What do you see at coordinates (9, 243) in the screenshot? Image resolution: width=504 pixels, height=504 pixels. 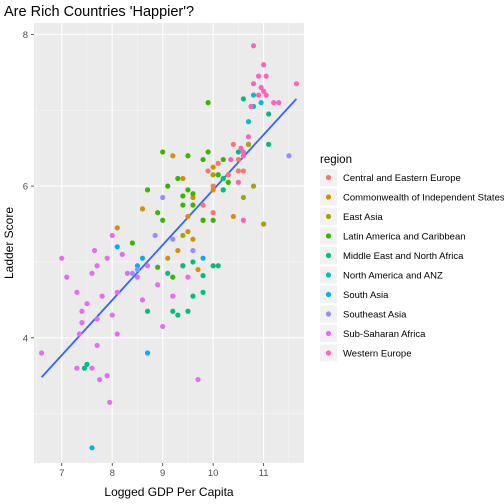 I see `y-axis-title: Ladder Score` at bounding box center [9, 243].